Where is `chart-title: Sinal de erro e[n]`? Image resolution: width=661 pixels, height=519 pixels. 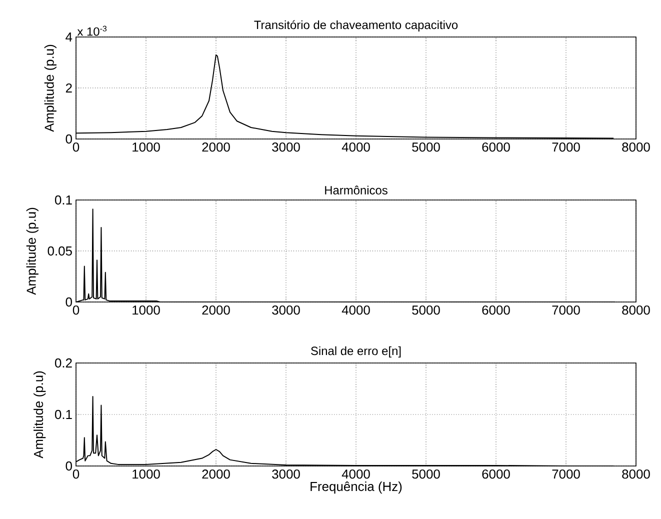
chart-title: Sinal de erro e[n] is located at coordinates (356, 352).